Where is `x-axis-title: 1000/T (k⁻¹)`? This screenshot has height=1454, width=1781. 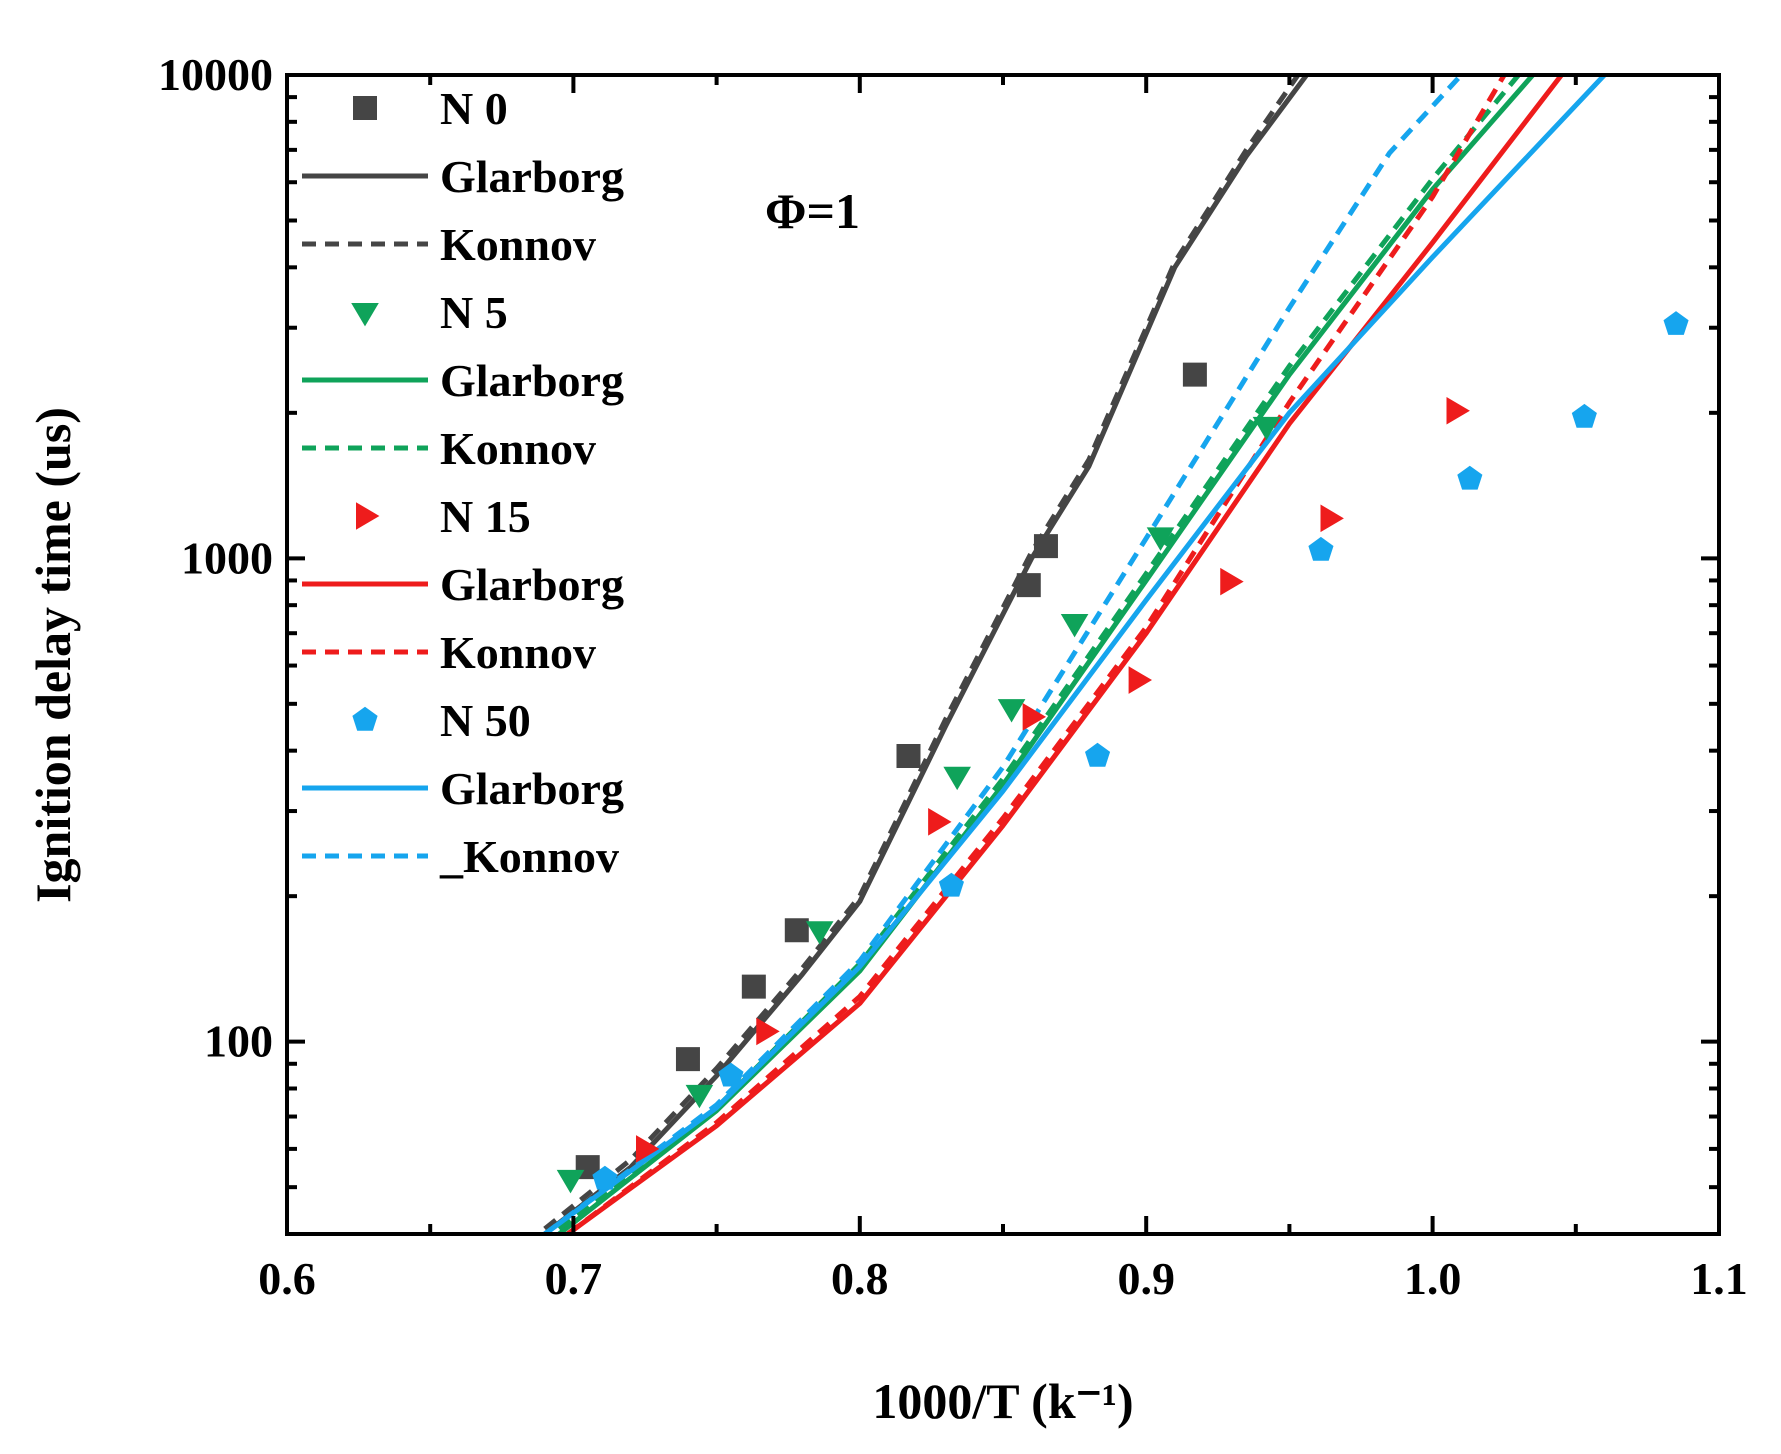 x-axis-title: 1000/T (k⁻¹) is located at coordinates (1002, 1401).